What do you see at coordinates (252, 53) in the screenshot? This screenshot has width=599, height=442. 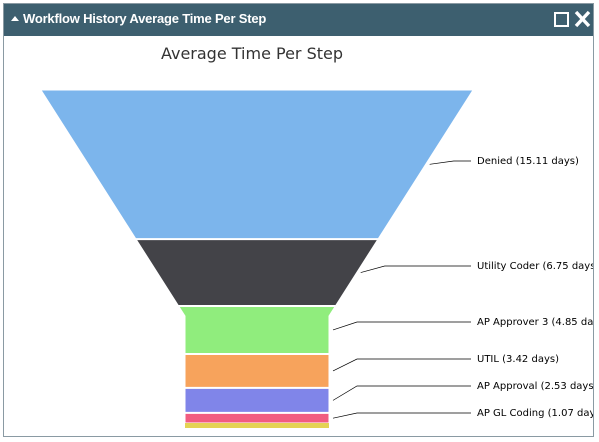 I see `chart-title: Average Time Per Step` at bounding box center [252, 53].